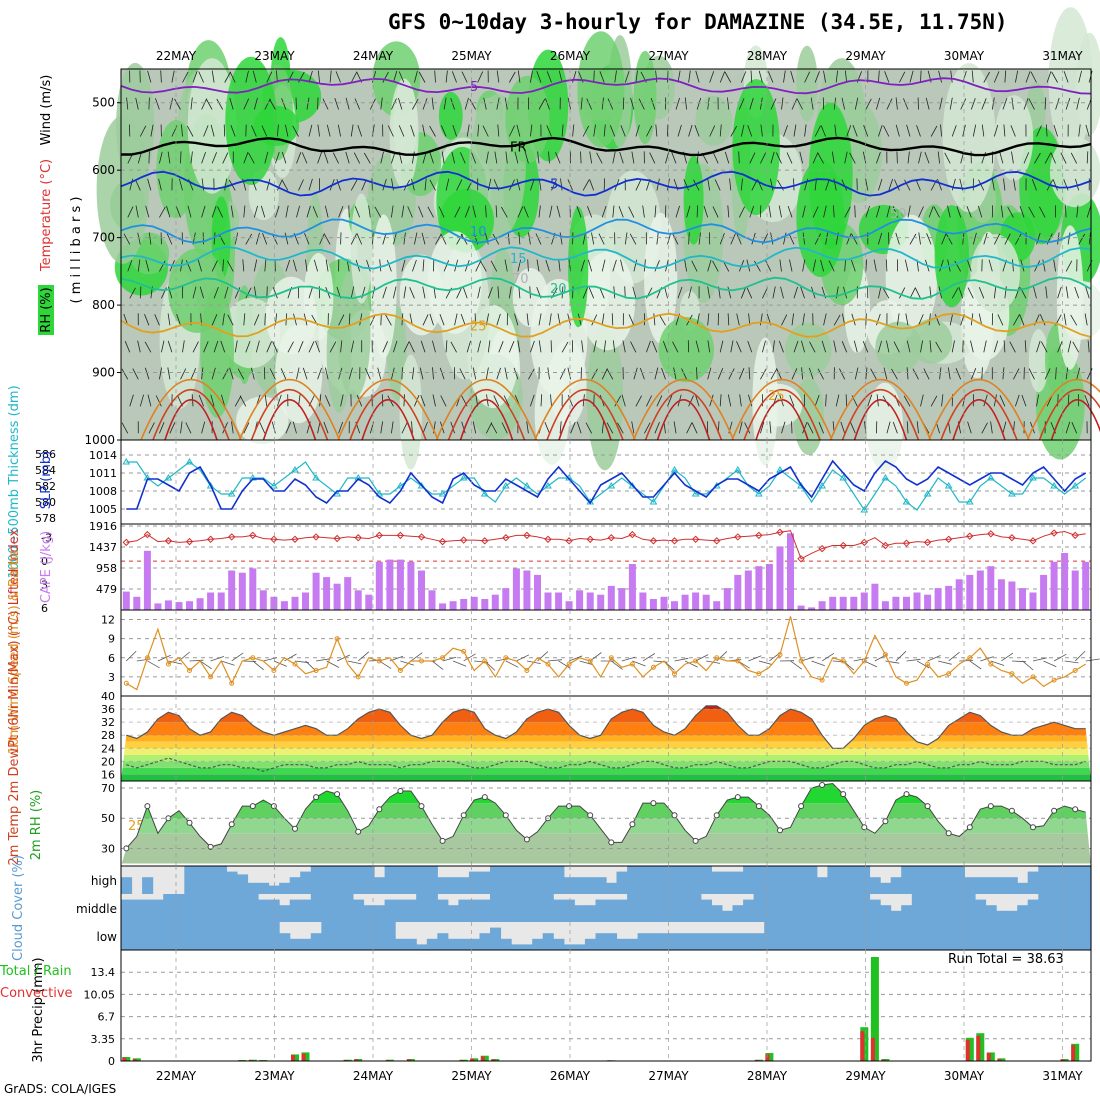 The image size is (1100, 1100). I want to click on top-date-label: 26MAY, so click(570, 56).